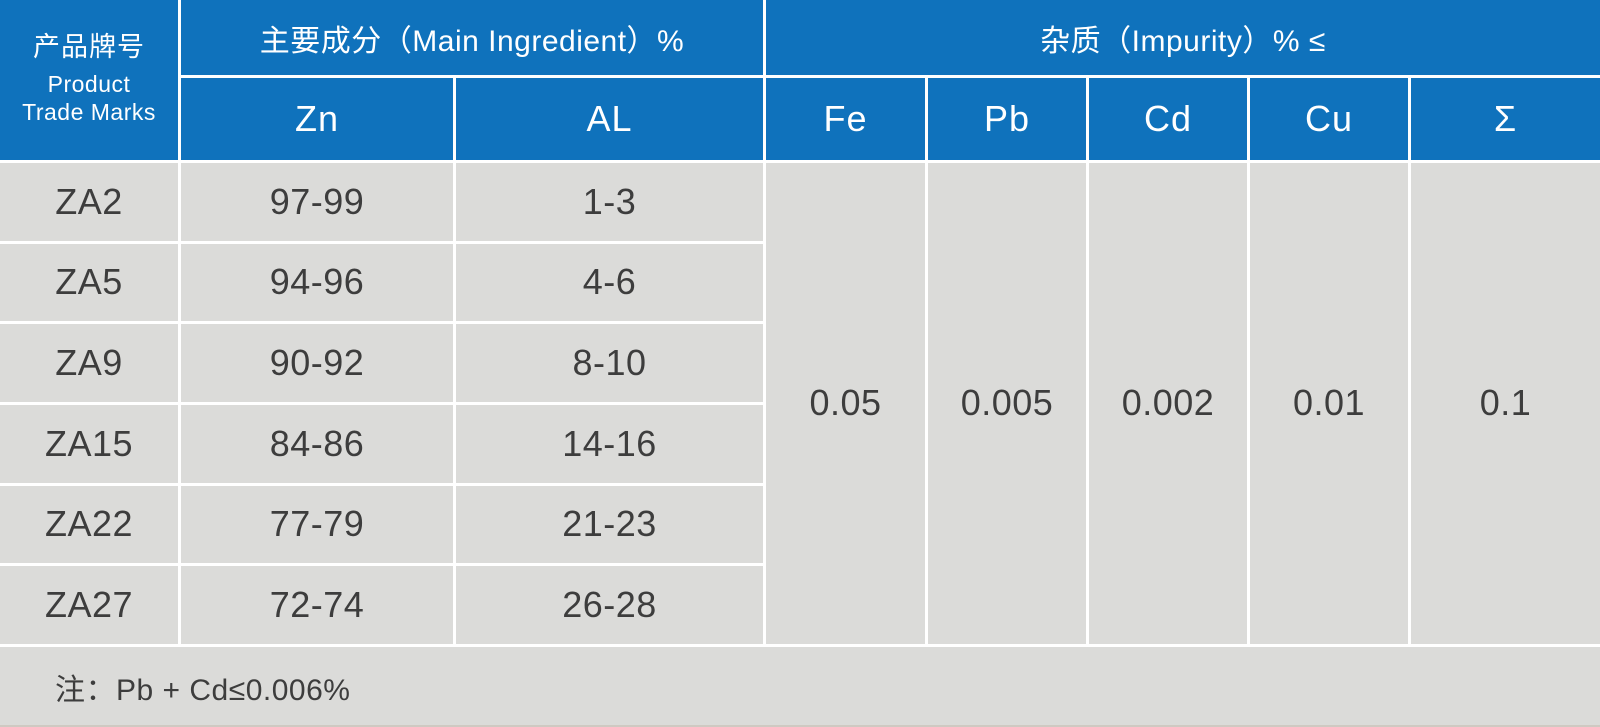 The image size is (1600, 727). I want to click on impurity-cd-value: 0.002, so click(1168, 403).